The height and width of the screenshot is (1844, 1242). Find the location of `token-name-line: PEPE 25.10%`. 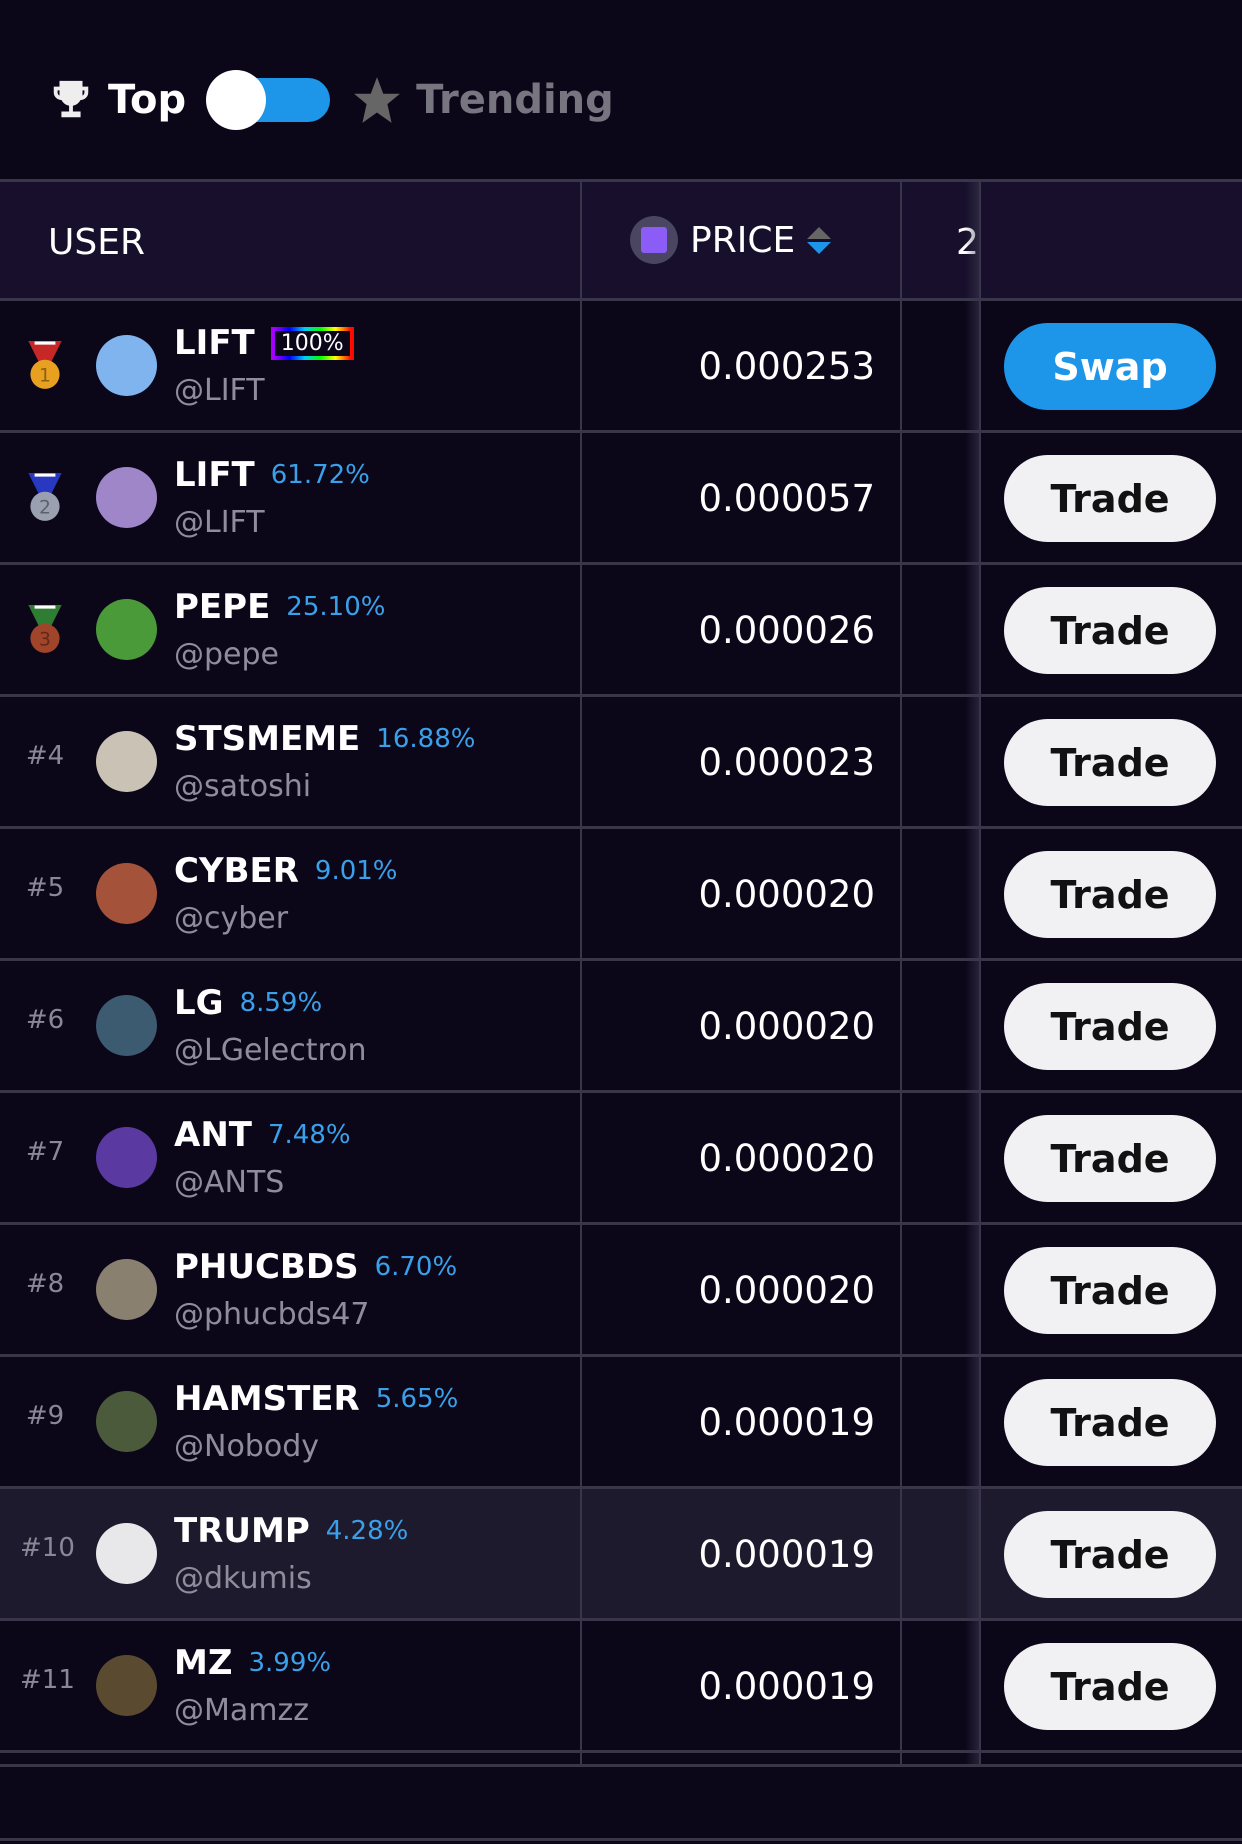

token-name-line: PEPE 25.10% is located at coordinates (279, 607).